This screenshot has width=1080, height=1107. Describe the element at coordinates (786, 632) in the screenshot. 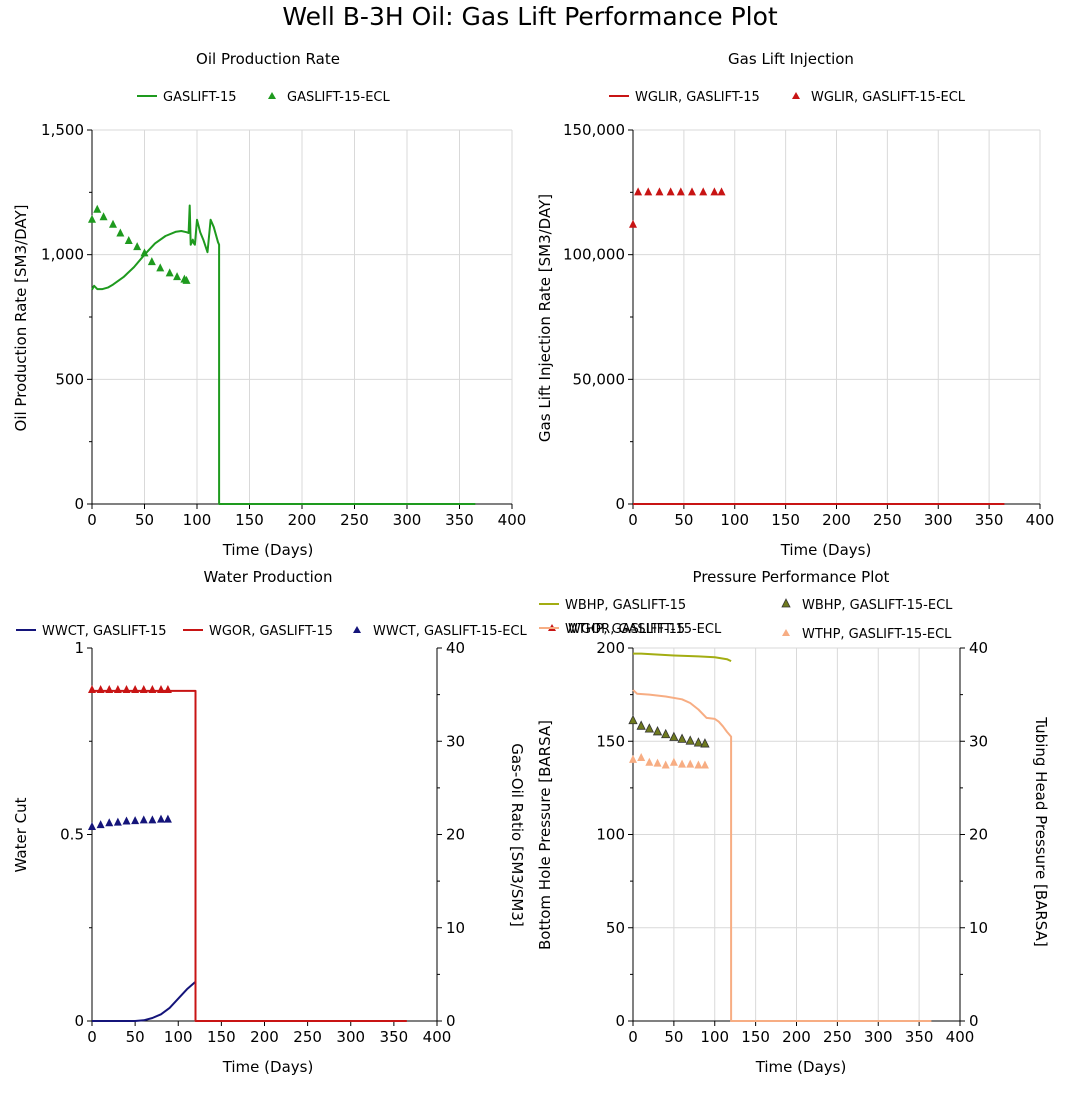

I see `pressure-legend-wthp-ecl-marker` at that location.